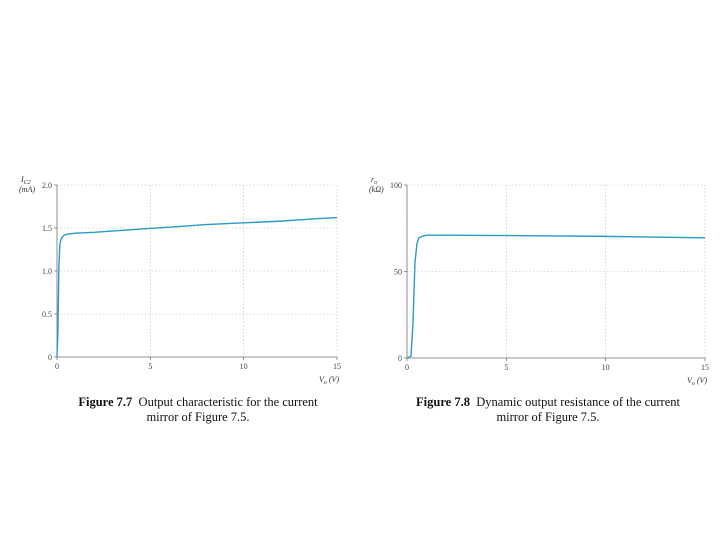 The width and height of the screenshot is (720, 540). Describe the element at coordinates (47, 271) in the screenshot. I see `y-tick-label: 1.0` at that location.